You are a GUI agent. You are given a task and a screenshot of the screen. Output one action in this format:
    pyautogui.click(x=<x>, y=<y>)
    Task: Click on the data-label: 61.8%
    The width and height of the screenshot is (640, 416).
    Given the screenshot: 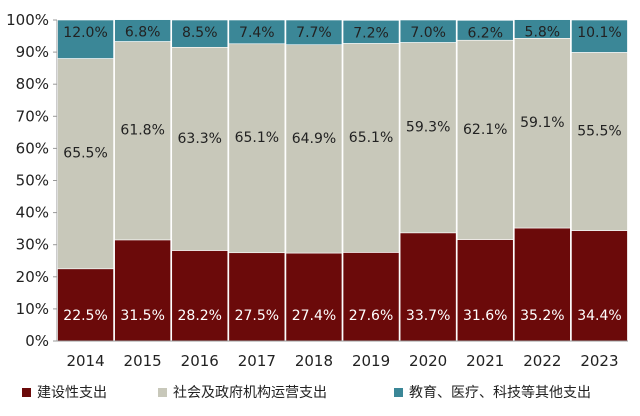 What is the action you would take?
    pyautogui.click(x=142, y=131)
    